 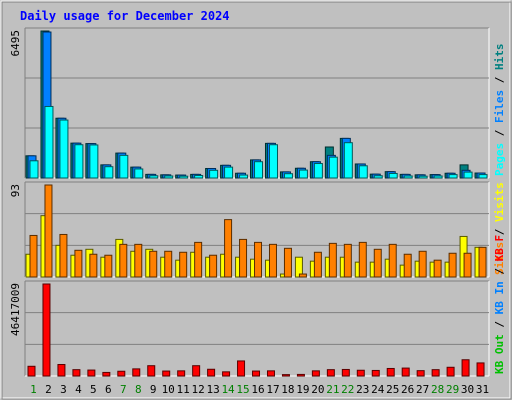 What do you see at coordinates (499, 354) in the screenshot?
I see `legend-entry: KB Out` at bounding box center [499, 354].